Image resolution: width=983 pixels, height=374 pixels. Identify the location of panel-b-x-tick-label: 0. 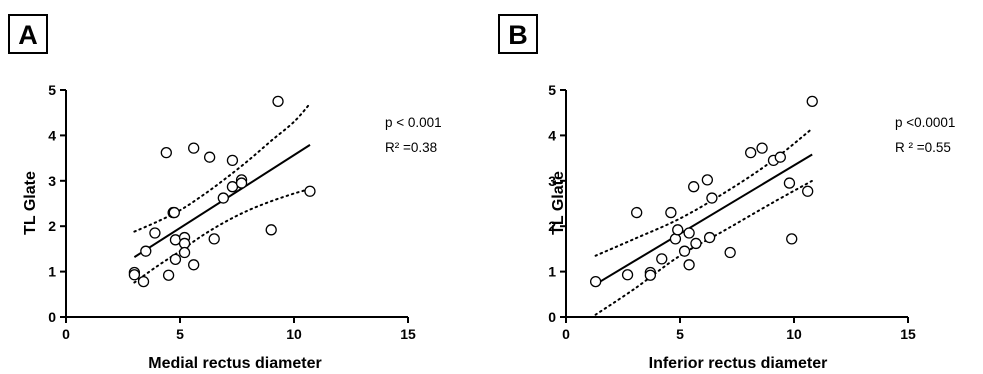
(566, 334).